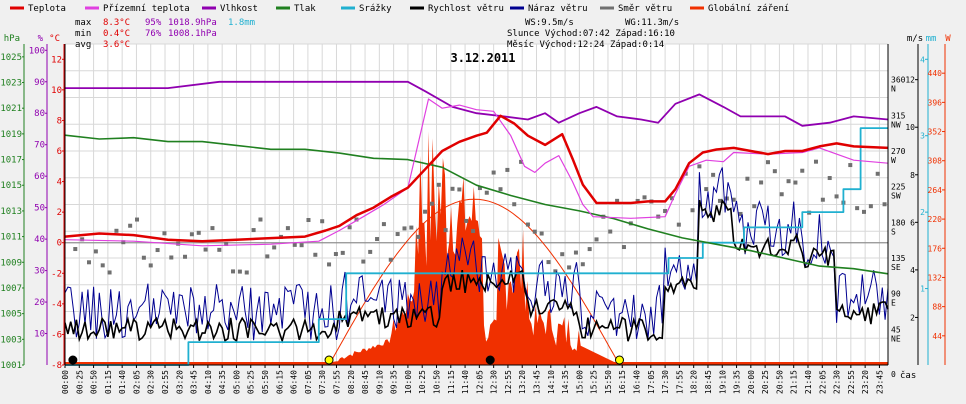  I want to click on x-tick-label: 21:40, so click(808, 382).